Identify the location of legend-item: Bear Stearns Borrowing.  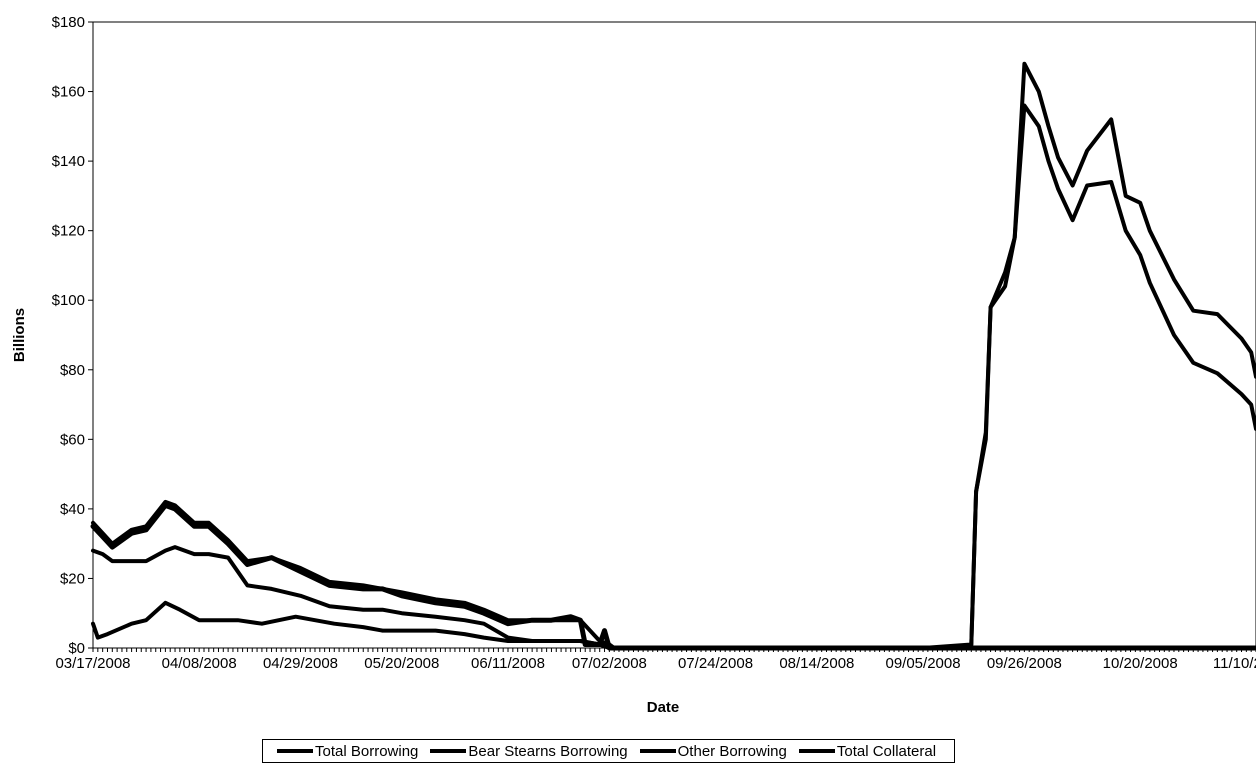
(529, 751).